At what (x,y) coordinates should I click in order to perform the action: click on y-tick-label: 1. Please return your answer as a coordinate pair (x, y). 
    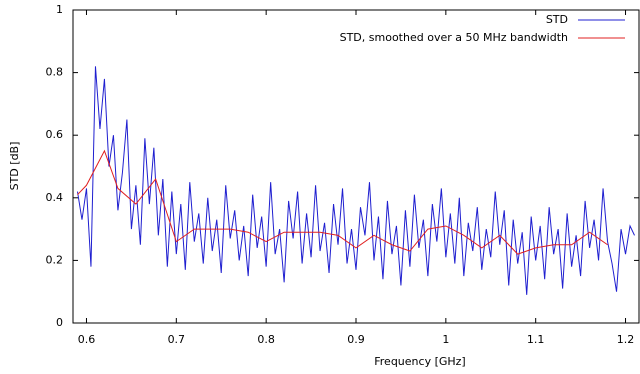
    Looking at the image, I should click on (59, 9).